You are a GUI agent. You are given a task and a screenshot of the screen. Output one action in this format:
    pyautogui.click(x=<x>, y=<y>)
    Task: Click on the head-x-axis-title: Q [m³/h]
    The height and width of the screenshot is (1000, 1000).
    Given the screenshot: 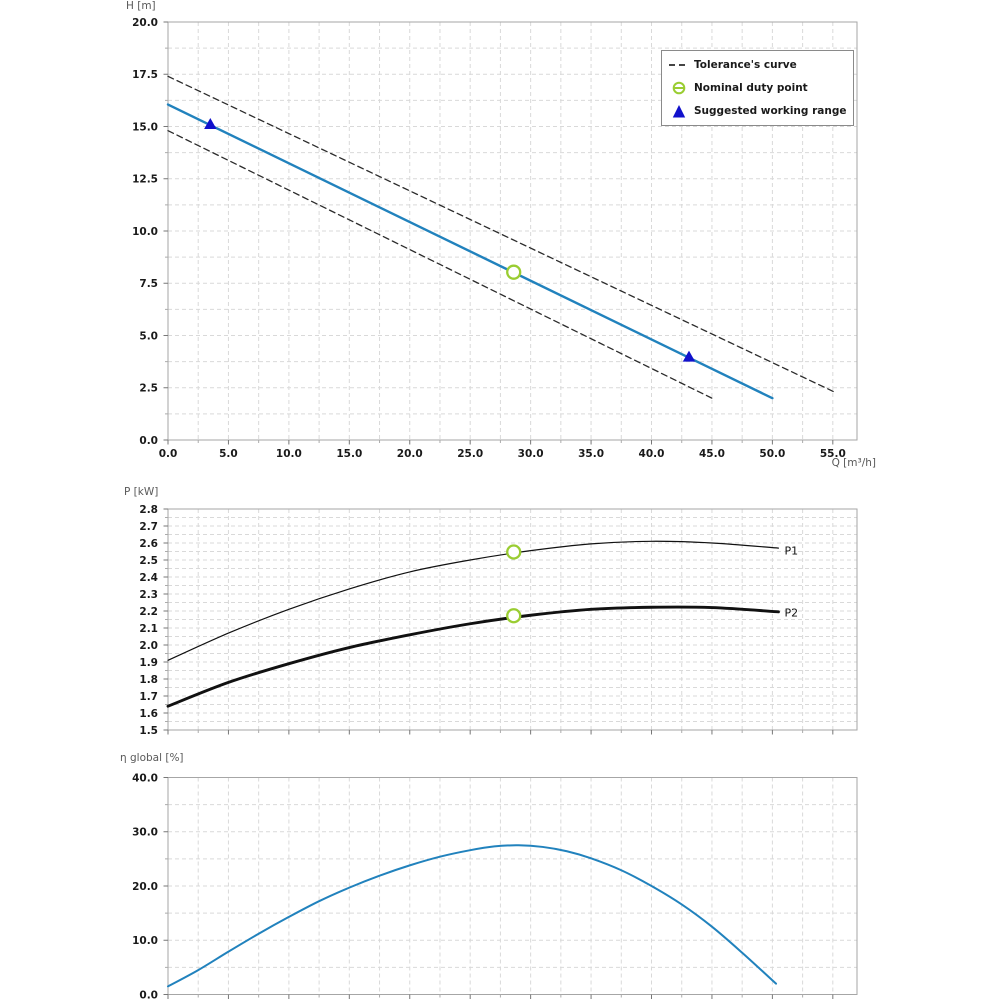 What is the action you would take?
    pyautogui.click(x=853, y=463)
    